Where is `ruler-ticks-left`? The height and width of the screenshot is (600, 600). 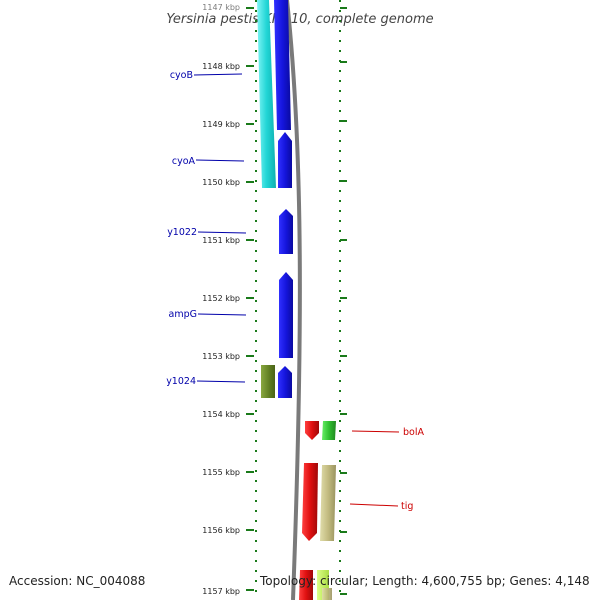
ruler-ticks-left is located at coordinates (250, 299).